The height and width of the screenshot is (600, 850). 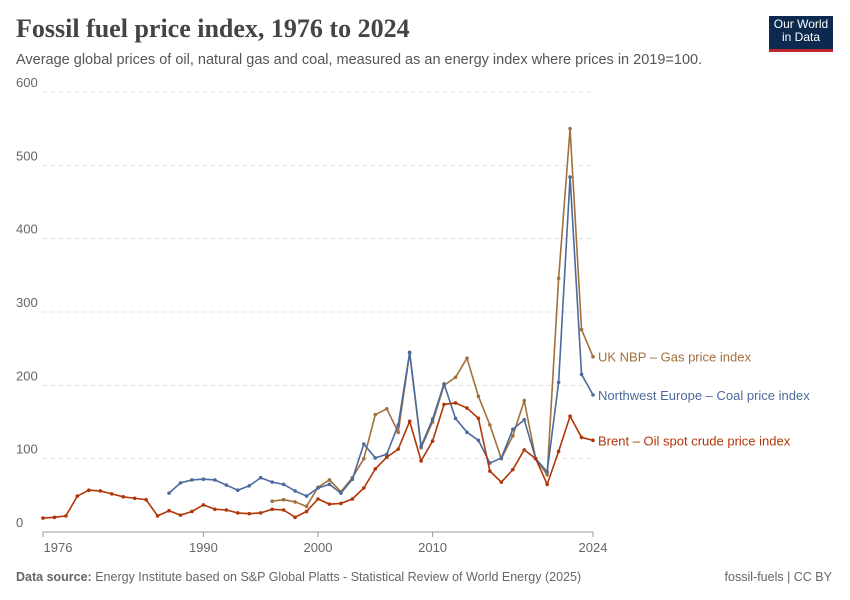 I want to click on y-tick-label: 600, so click(x=27, y=82).